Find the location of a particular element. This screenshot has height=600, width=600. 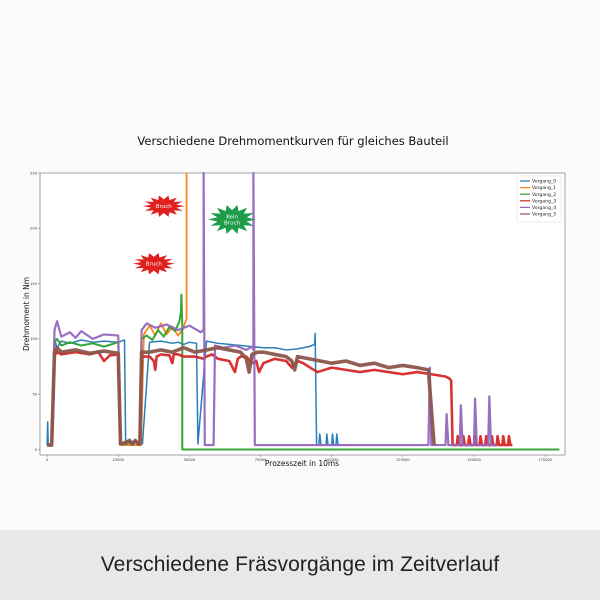

x-tick-label: 50000 is located at coordinates (190, 460).